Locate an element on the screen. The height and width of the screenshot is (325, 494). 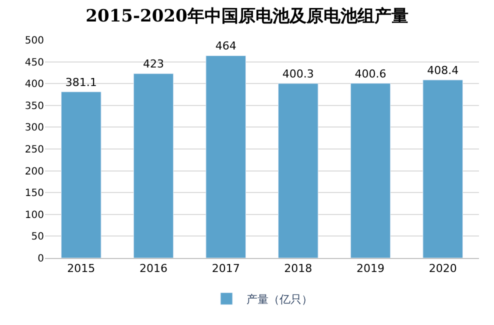
data-label: 381.1 is located at coordinates (81, 82).